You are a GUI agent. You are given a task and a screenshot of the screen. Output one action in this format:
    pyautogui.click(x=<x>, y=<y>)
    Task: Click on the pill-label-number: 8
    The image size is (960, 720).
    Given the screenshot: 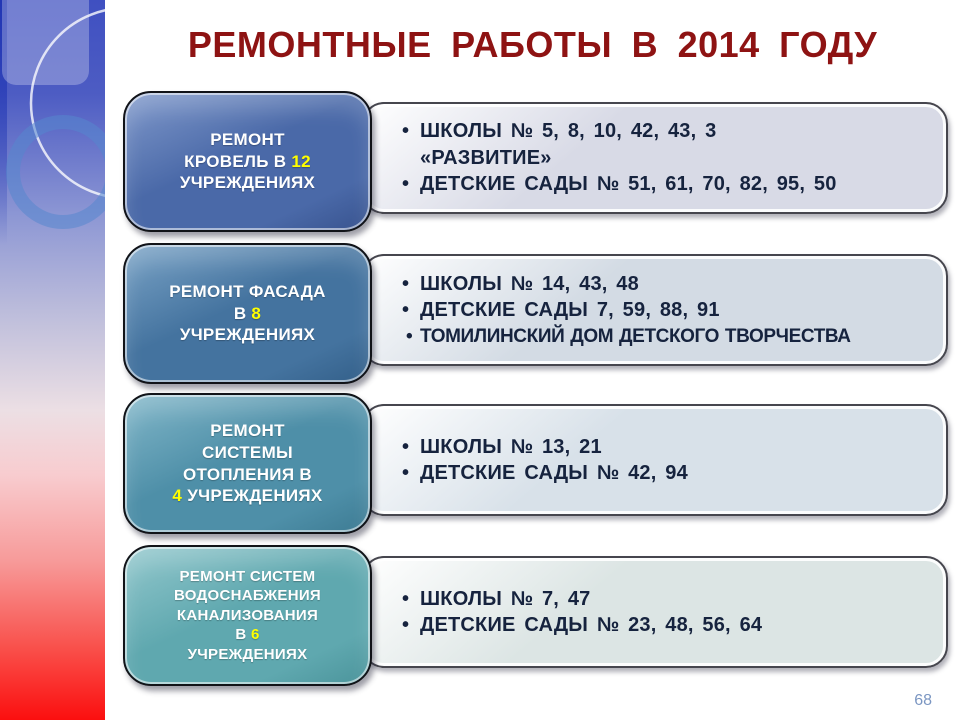 What is the action you would take?
    pyautogui.click(x=256, y=313)
    